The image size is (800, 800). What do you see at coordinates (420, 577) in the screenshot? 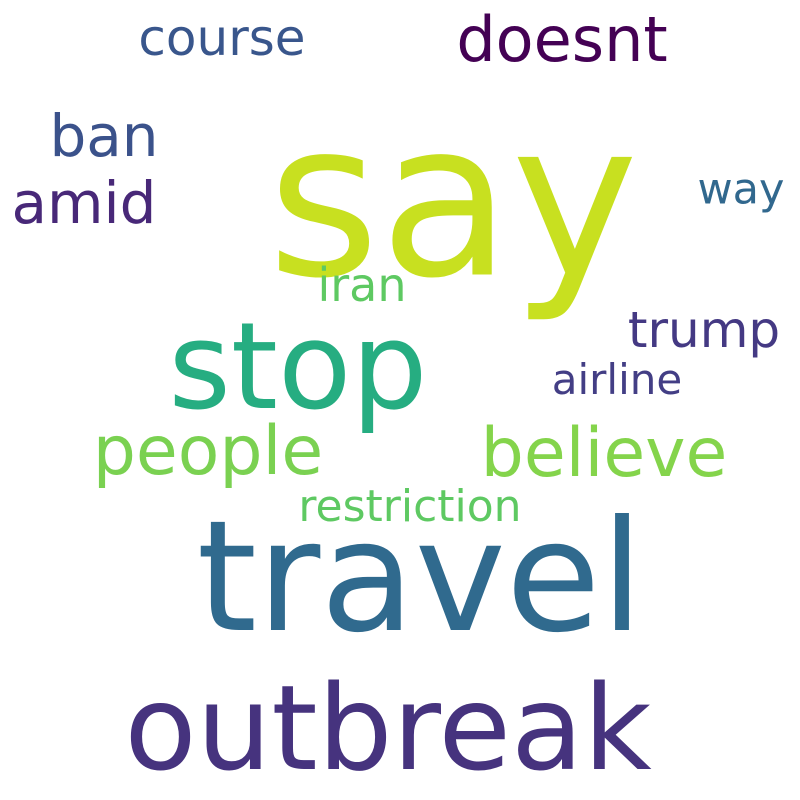
I see `word-travel: travel` at bounding box center [420, 577].